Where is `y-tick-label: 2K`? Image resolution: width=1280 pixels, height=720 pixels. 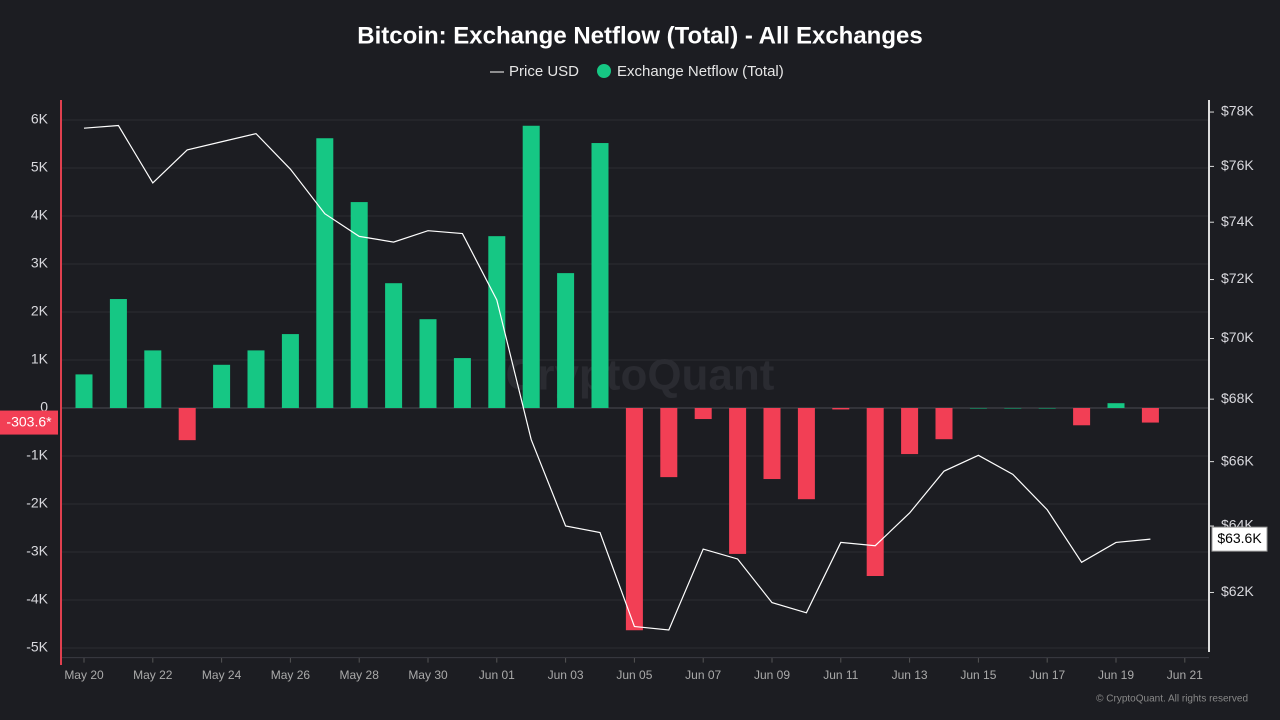
y-tick-label: 2K is located at coordinates (40, 311).